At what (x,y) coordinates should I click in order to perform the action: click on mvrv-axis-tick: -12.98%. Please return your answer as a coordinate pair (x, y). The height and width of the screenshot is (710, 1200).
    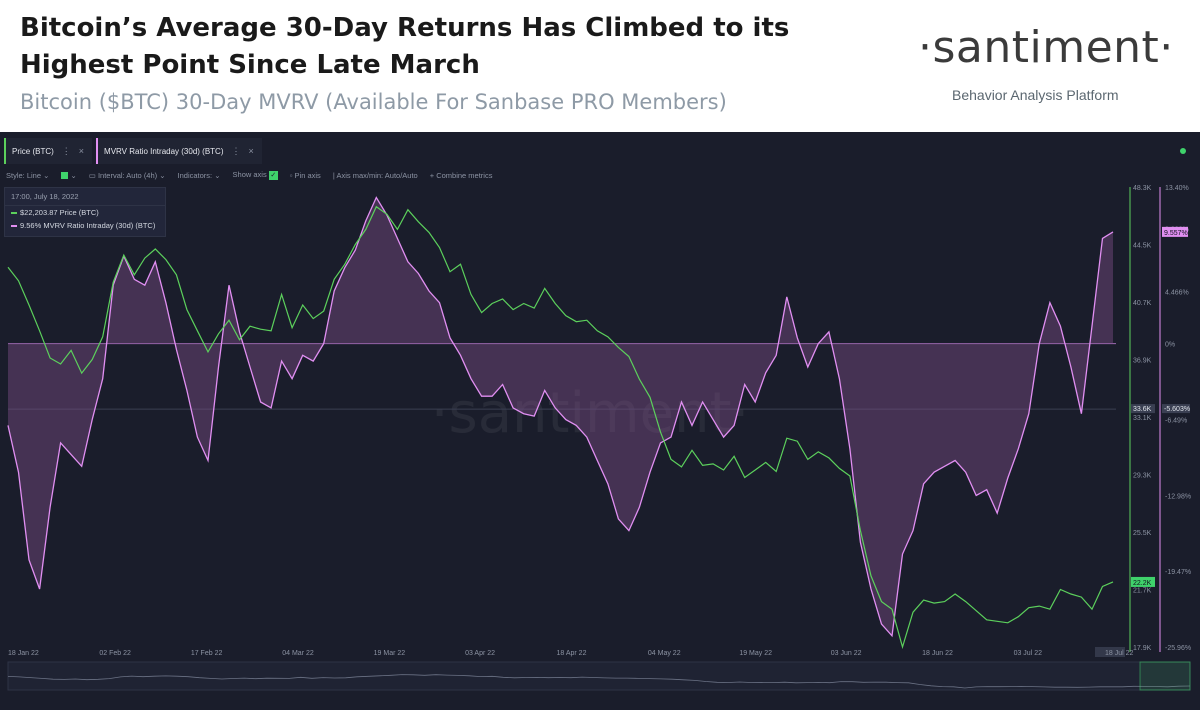
    Looking at the image, I should click on (1178, 496).